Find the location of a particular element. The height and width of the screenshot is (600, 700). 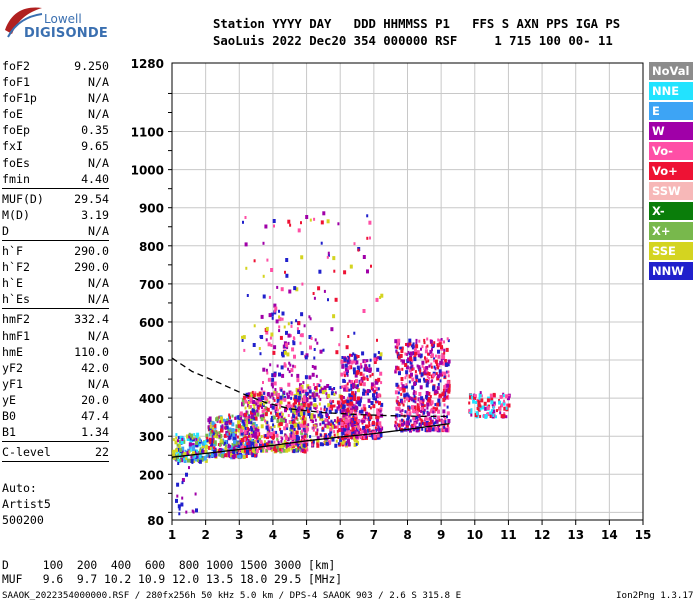

y-tick-label: 200 is located at coordinates (151, 475).